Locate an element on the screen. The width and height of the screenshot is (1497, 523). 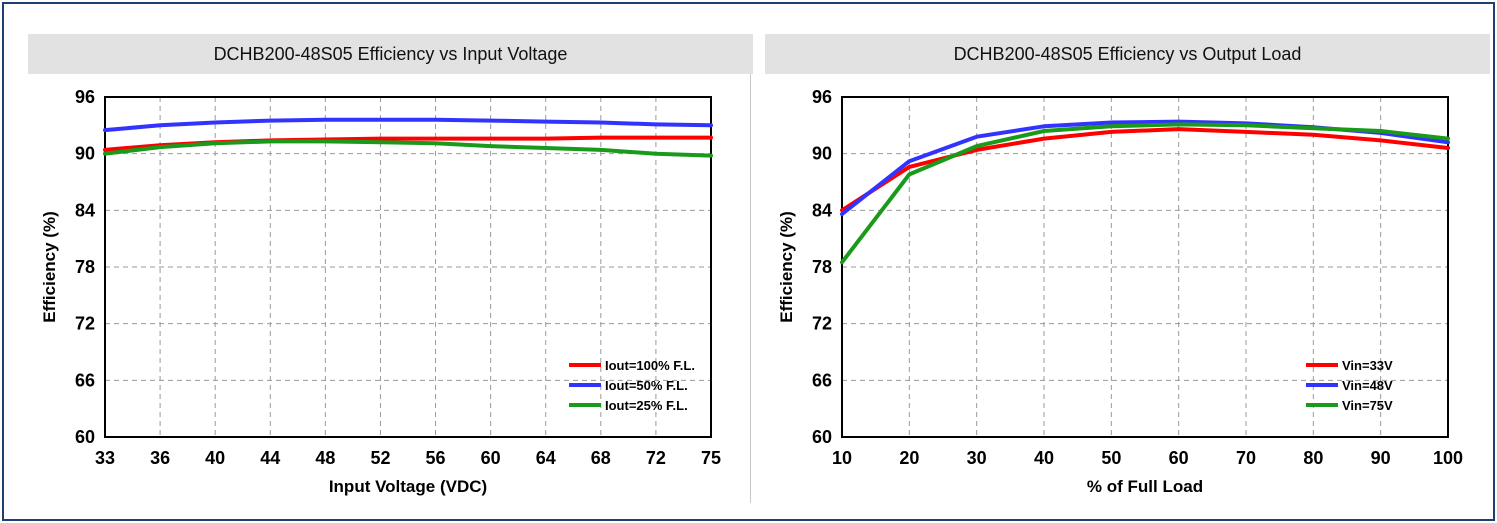
x-tick-label: 100 is located at coordinates (1448, 458).